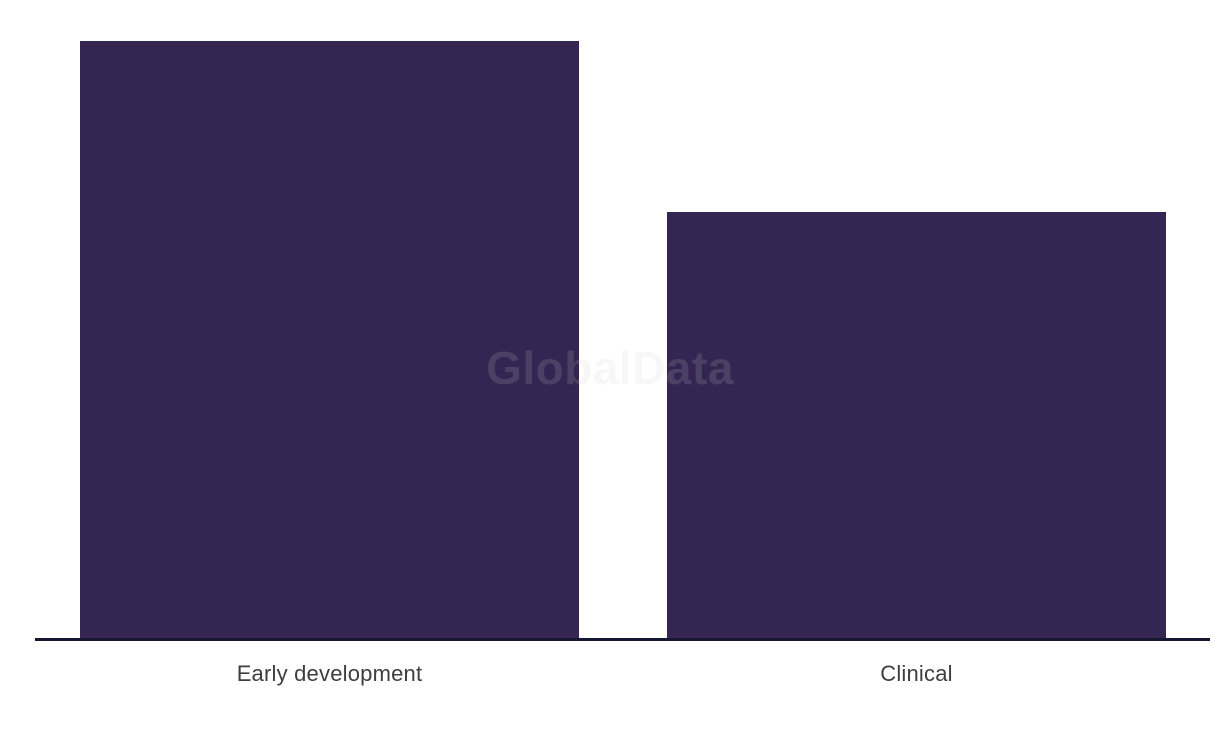 The width and height of the screenshot is (1220, 736). Describe the element at coordinates (916, 673) in the screenshot. I see `x-axis-label-clinical: Clinical` at that location.